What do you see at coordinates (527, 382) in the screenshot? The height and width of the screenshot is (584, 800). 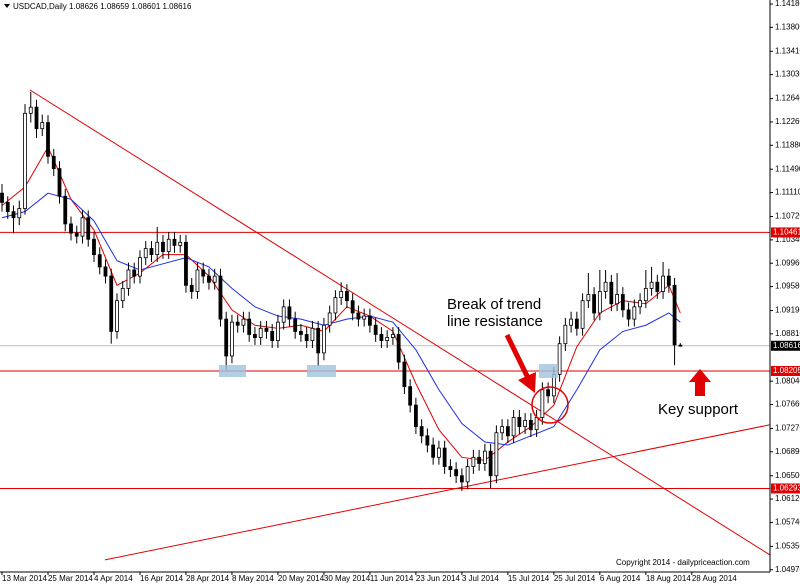 I see `arrow-head` at bounding box center [527, 382].